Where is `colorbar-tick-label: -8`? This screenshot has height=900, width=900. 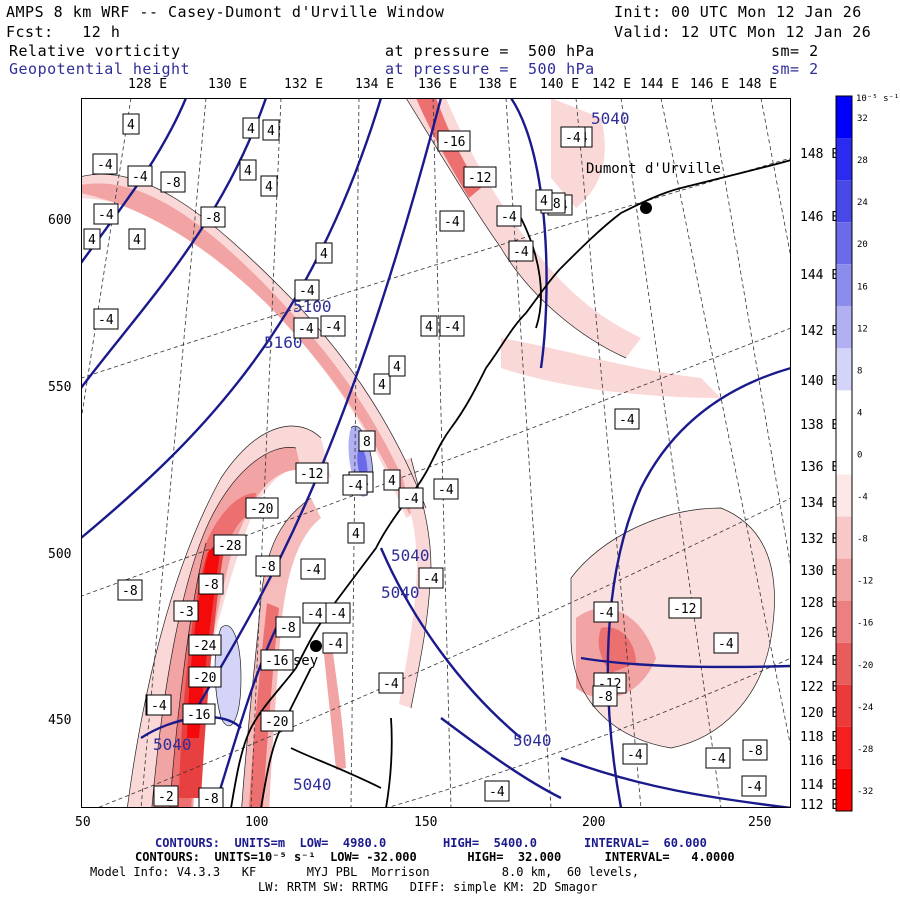 colorbar-tick-label: -8 is located at coordinates (862, 540).